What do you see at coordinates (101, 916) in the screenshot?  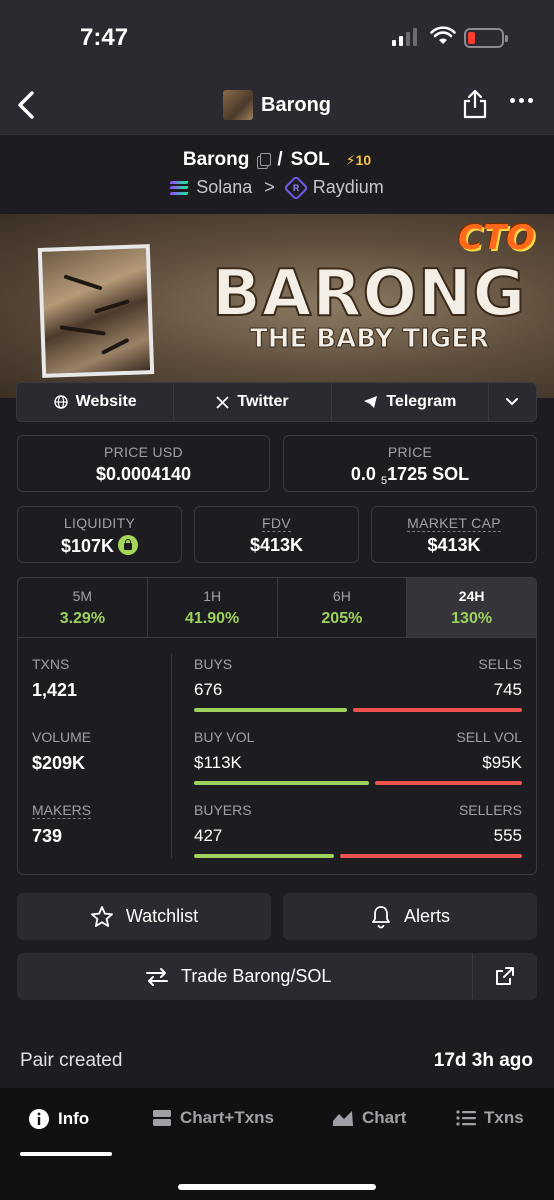 I see `star-icon` at bounding box center [101, 916].